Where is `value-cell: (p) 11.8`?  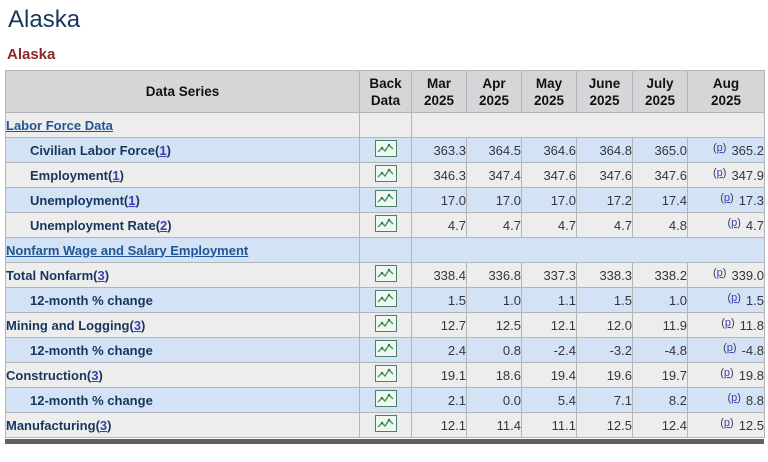 value-cell: (p) 11.8 is located at coordinates (726, 325).